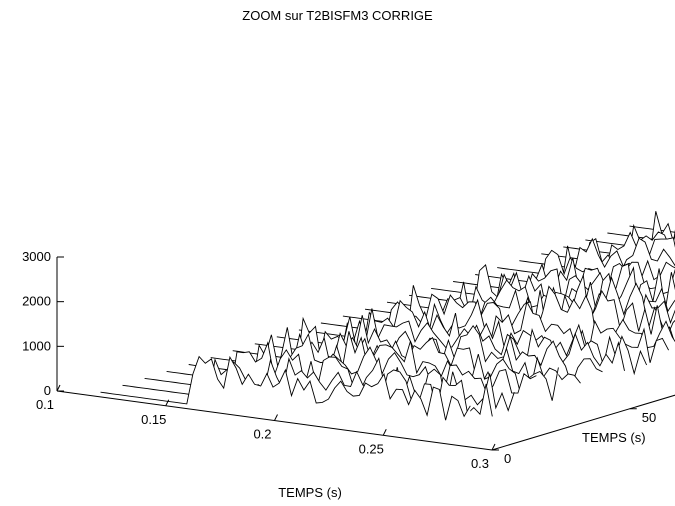 The width and height of the screenshot is (675, 506). Describe the element at coordinates (614, 437) in the screenshot. I see `y-axis-label: TEMPS (s)` at that location.